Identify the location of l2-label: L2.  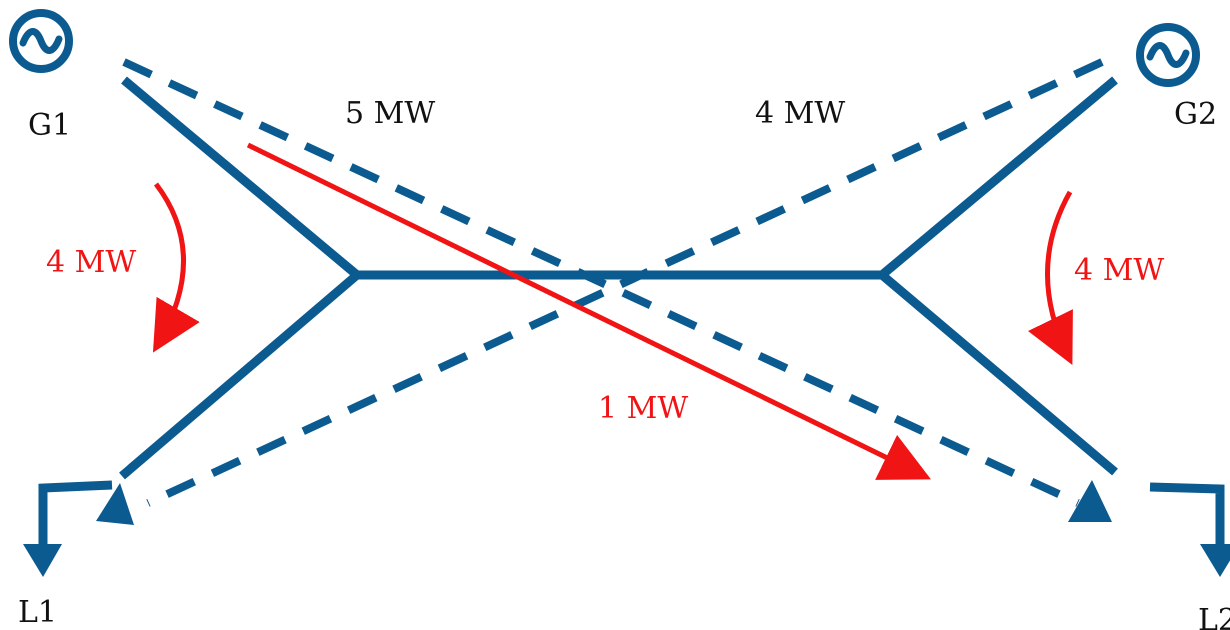
(1214, 616).